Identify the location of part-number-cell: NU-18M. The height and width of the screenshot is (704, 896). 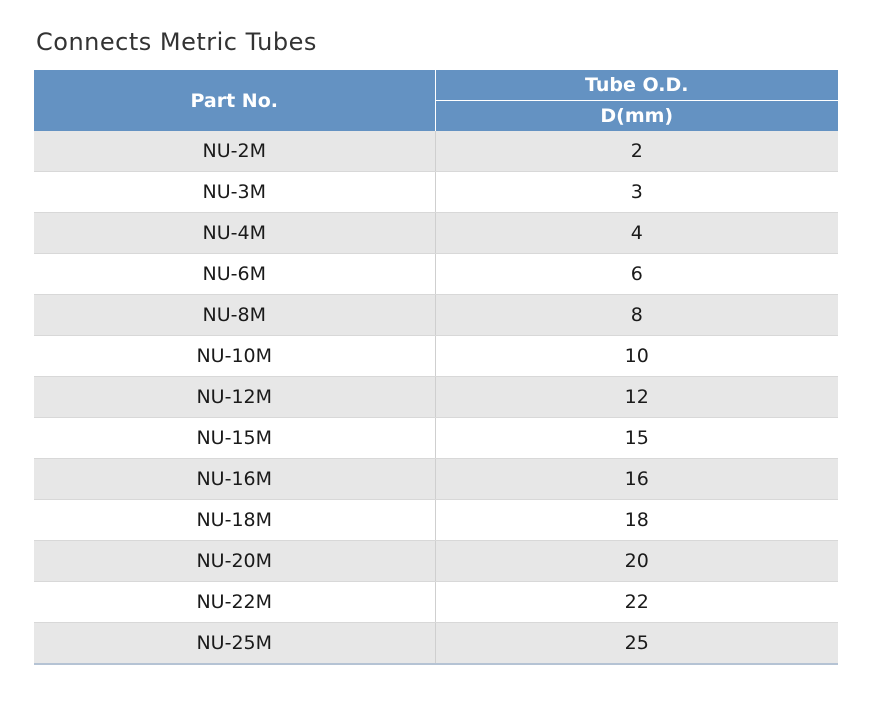
(235, 520).